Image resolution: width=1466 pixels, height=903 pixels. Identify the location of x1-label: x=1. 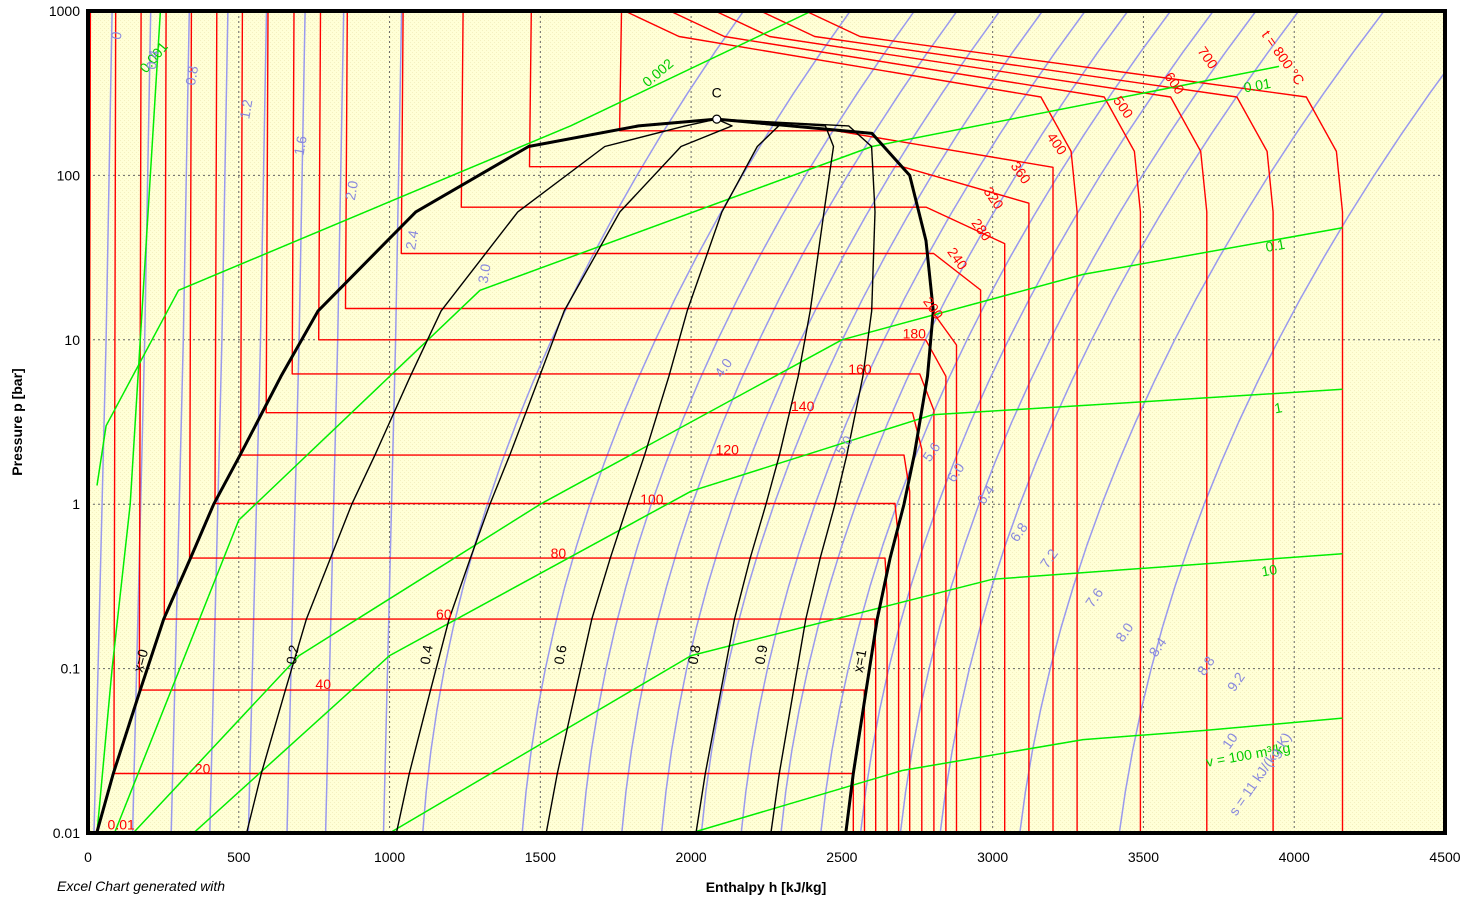
(860, 661).